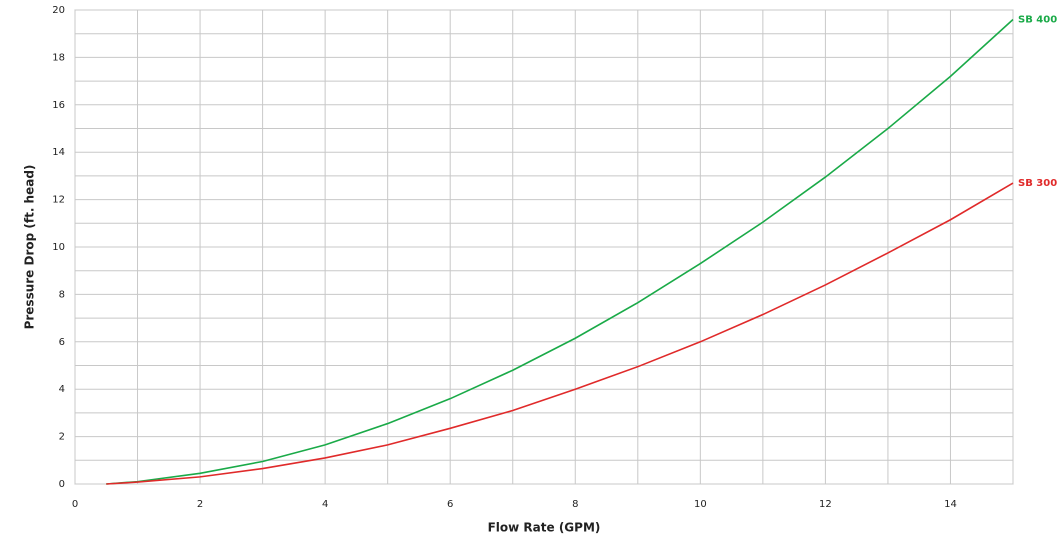 This screenshot has width=1063, height=546. I want to click on x-tick-label: 6, so click(450, 504).